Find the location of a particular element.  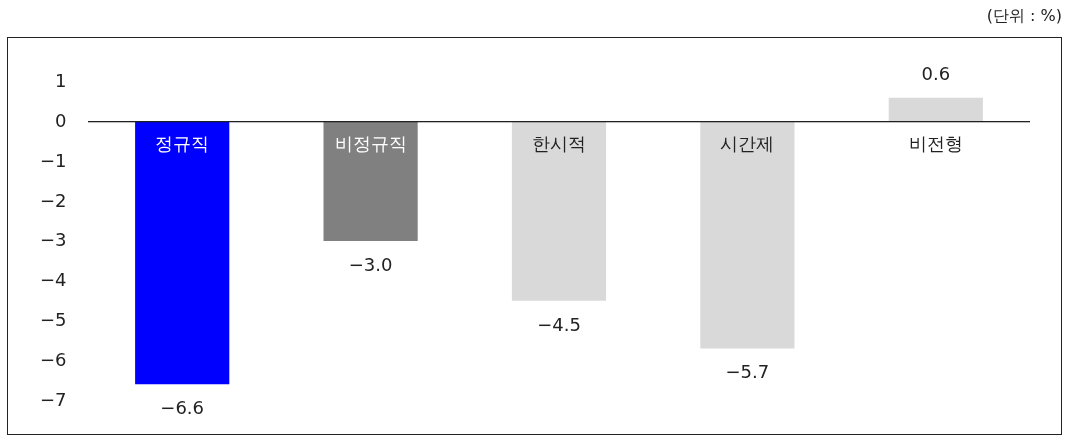

y-tick-label: 1 is located at coordinates (61, 81).